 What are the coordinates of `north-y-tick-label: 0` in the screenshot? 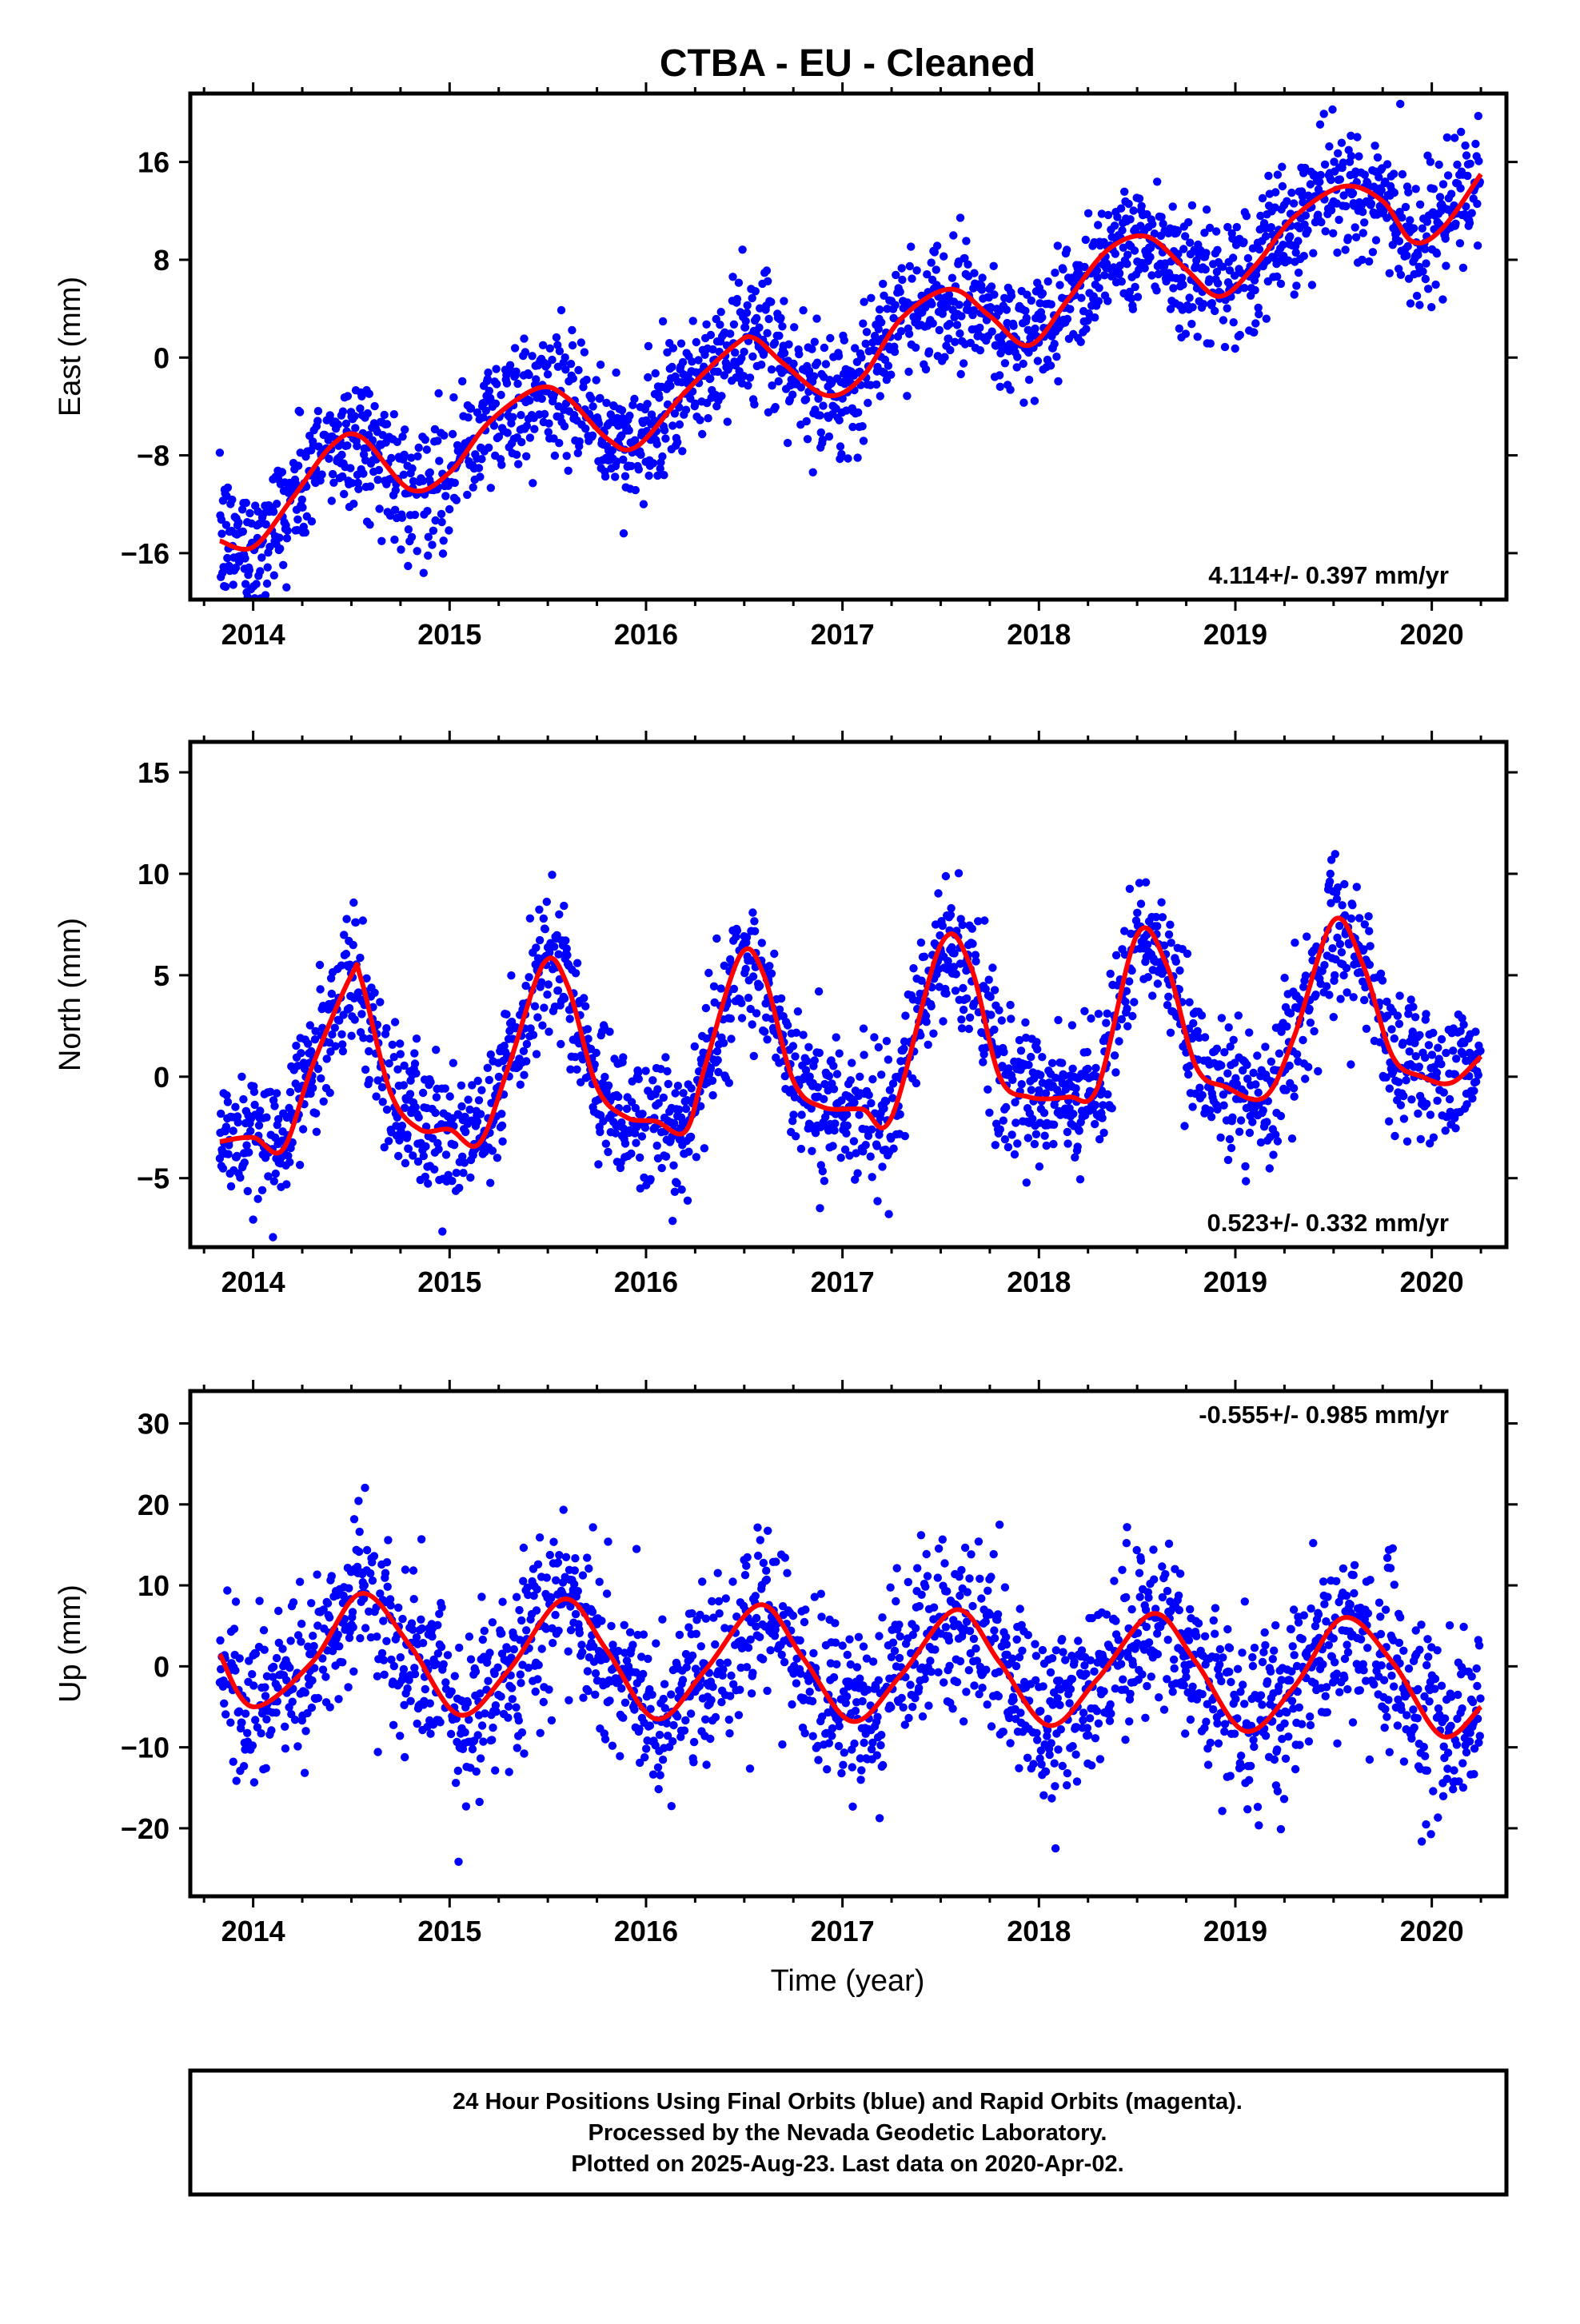 It's located at (162, 1078).